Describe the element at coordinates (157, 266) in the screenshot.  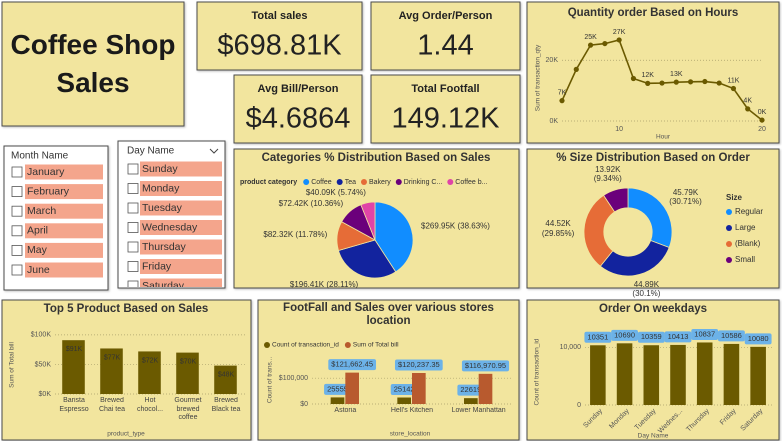
I see `slicer-item: Friday` at that location.